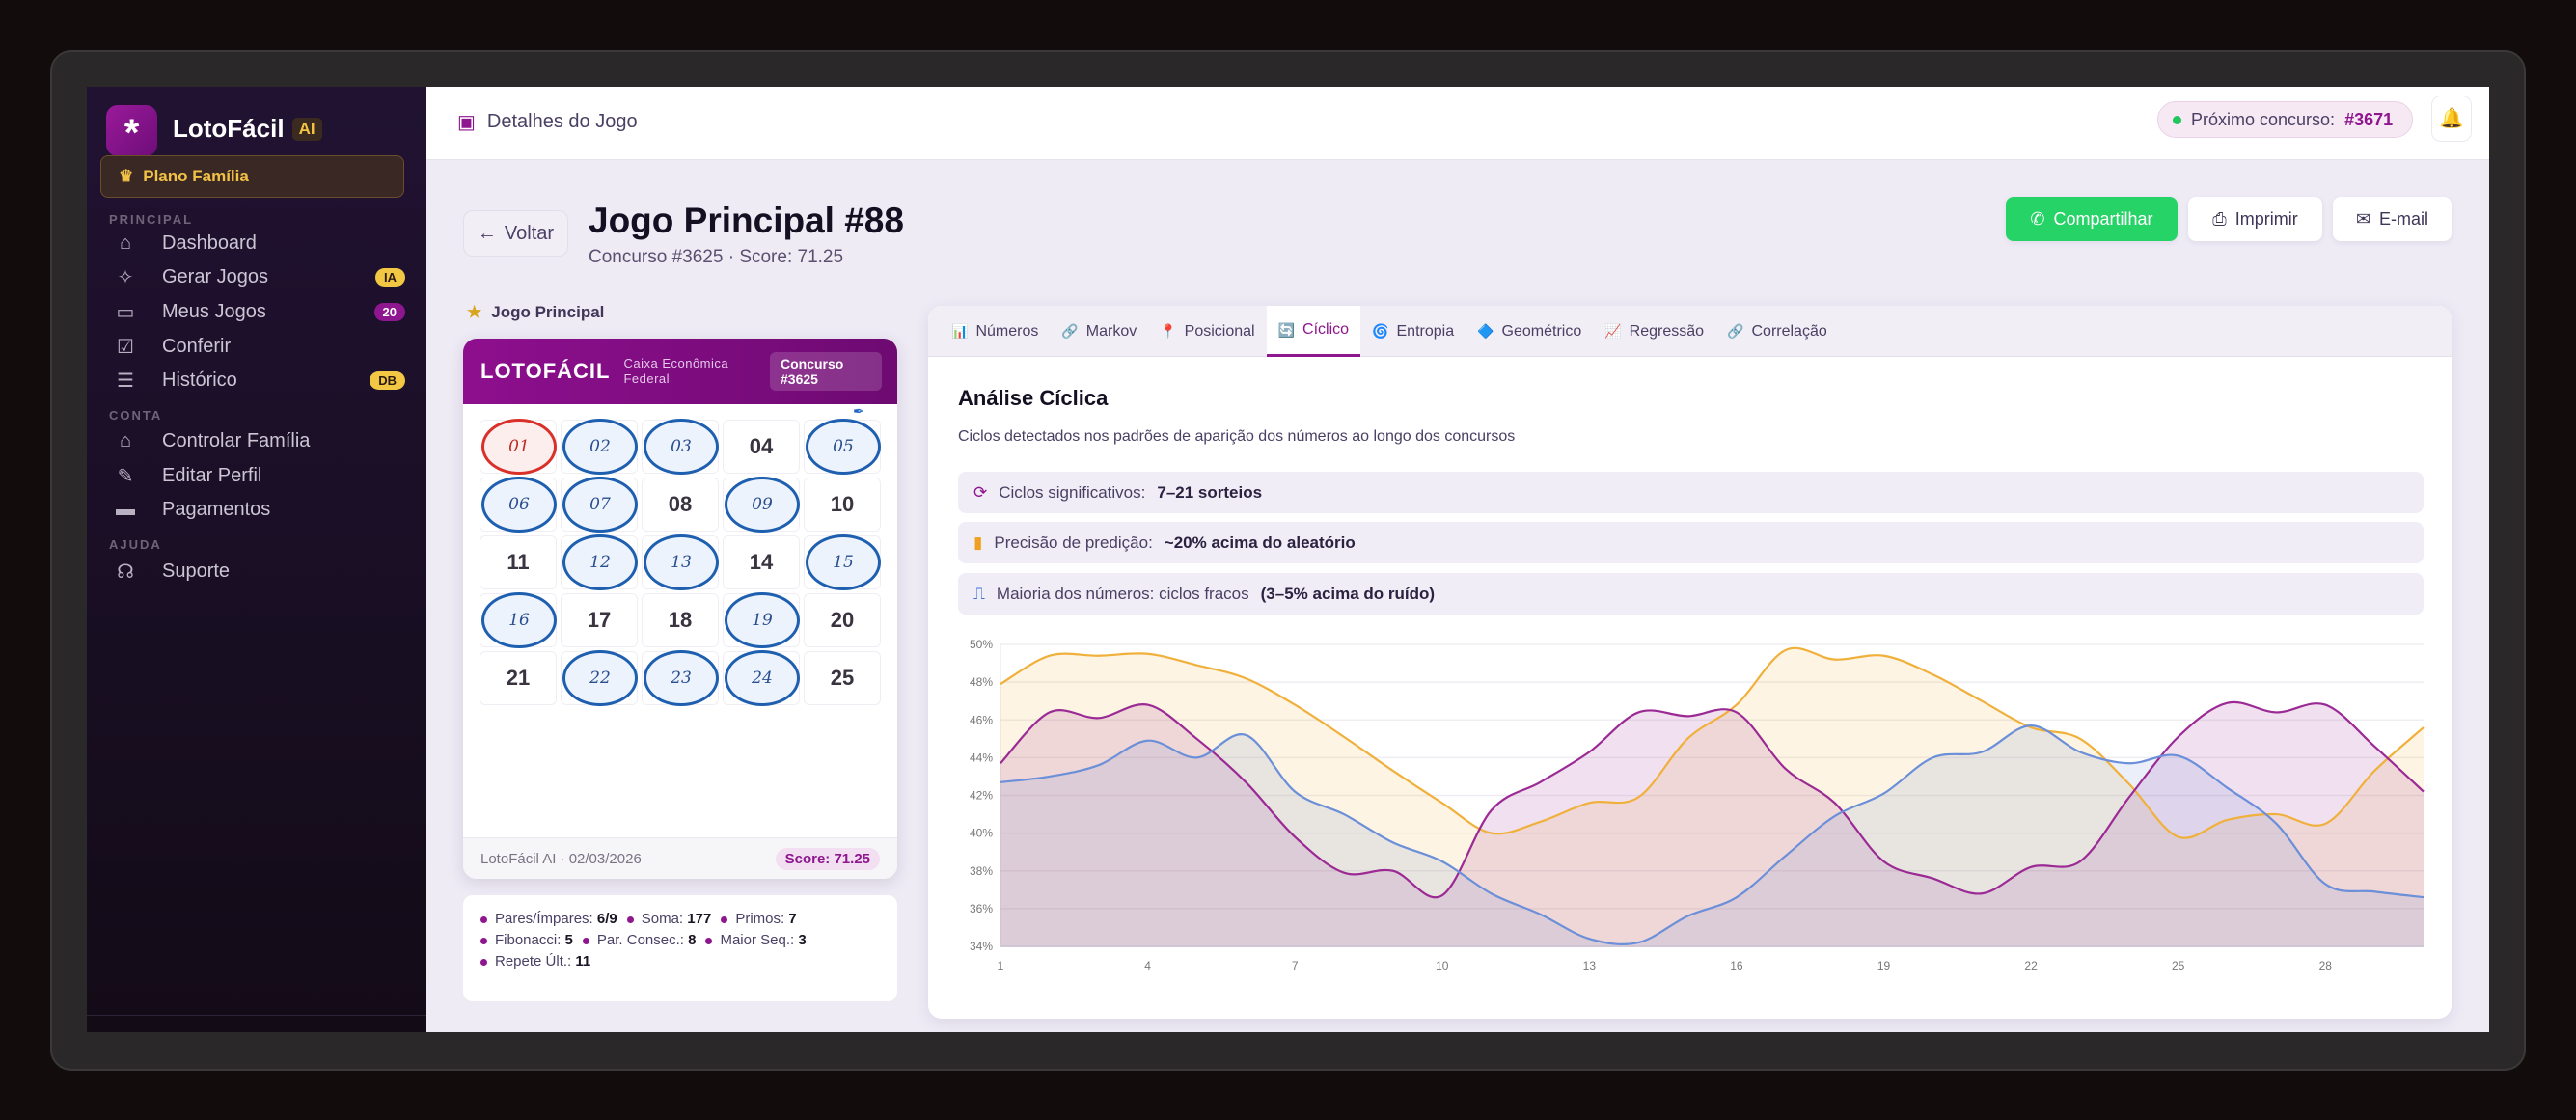 Image resolution: width=2576 pixels, height=1120 pixels. Describe the element at coordinates (125, 347) in the screenshot. I see `clipboard-check-icon: ☑` at that location.